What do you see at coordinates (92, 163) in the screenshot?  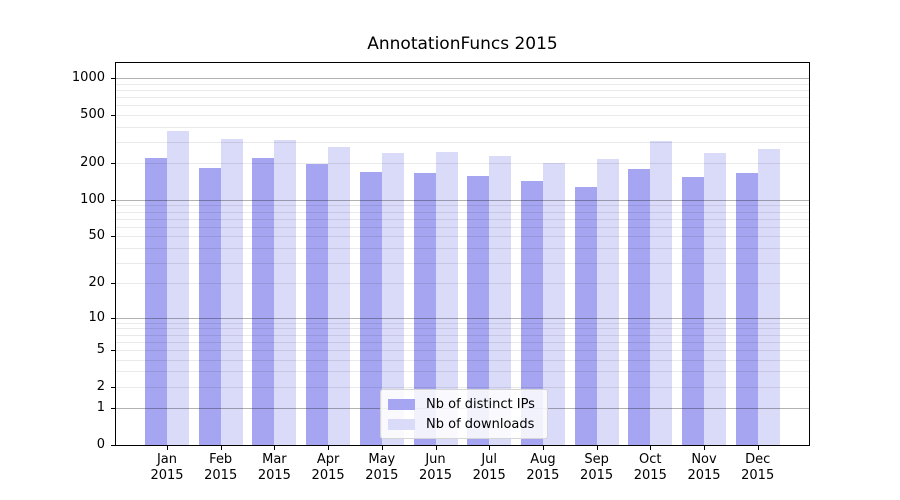 I see `y-tick-label: 200` at bounding box center [92, 163].